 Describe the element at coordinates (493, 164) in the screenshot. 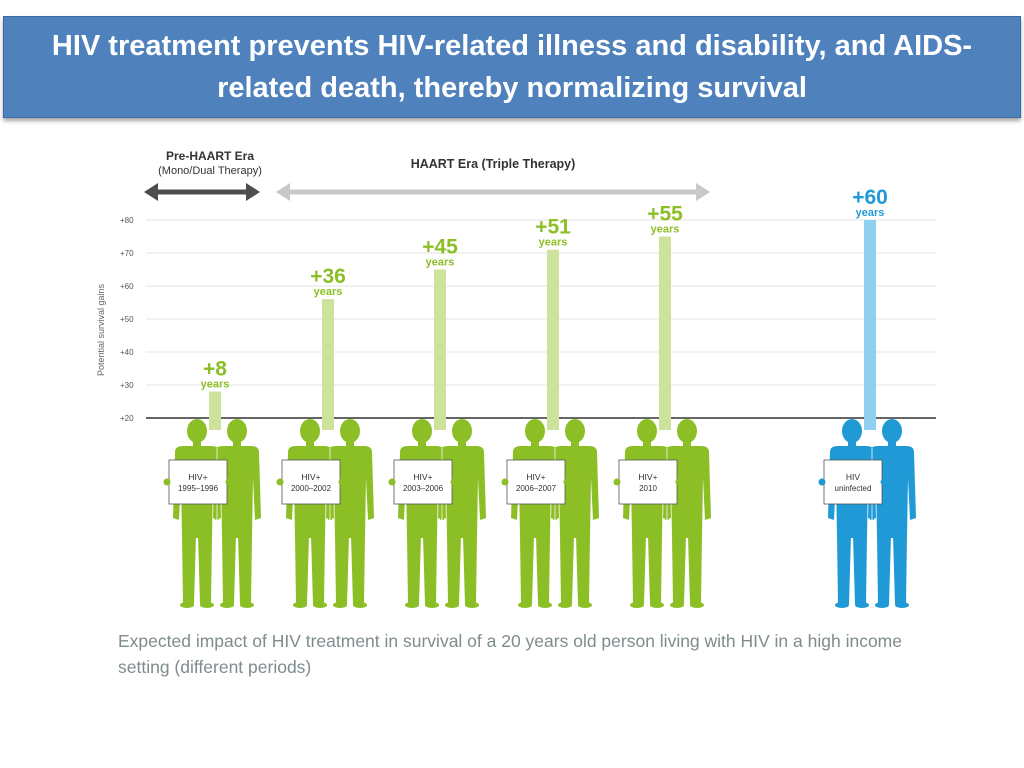

I see `haart-label: HAART Era (Triple Therapy)` at that location.